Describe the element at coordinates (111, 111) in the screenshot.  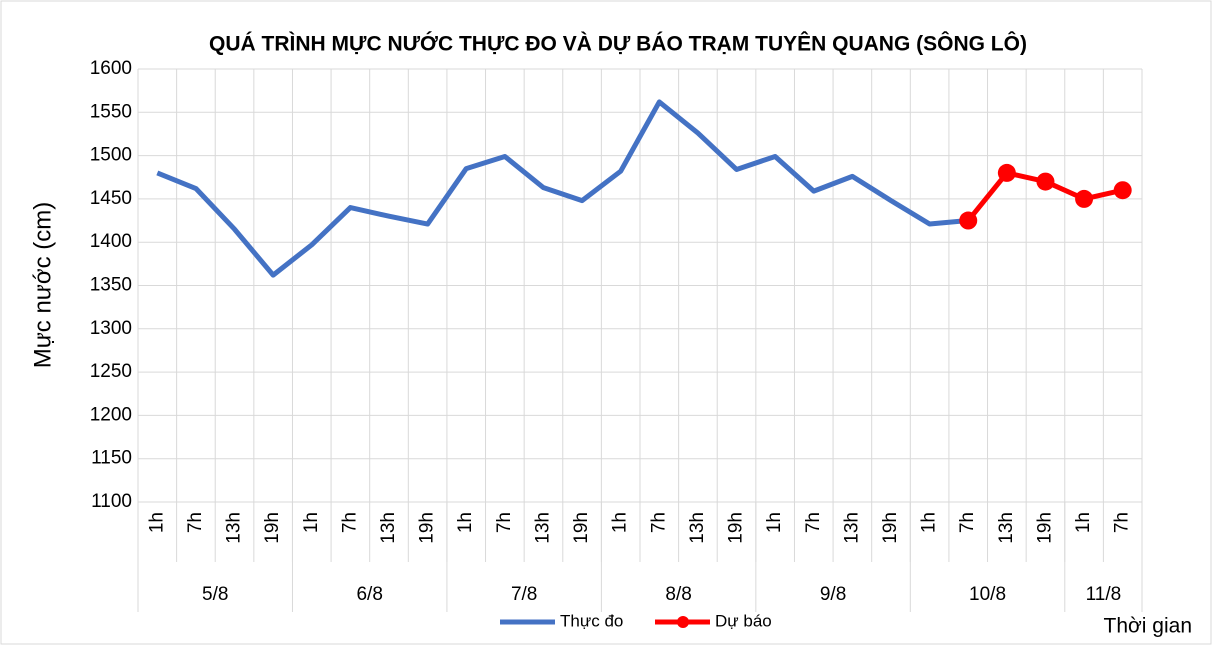
I see `y-tick-label: 1550` at that location.